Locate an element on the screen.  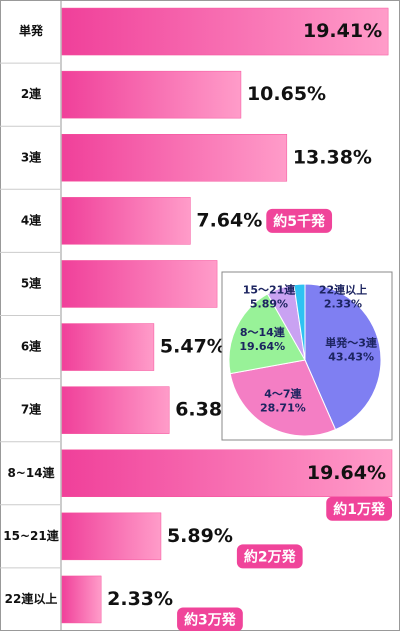
annotation-label: 約5千発 is located at coordinates (299, 221).